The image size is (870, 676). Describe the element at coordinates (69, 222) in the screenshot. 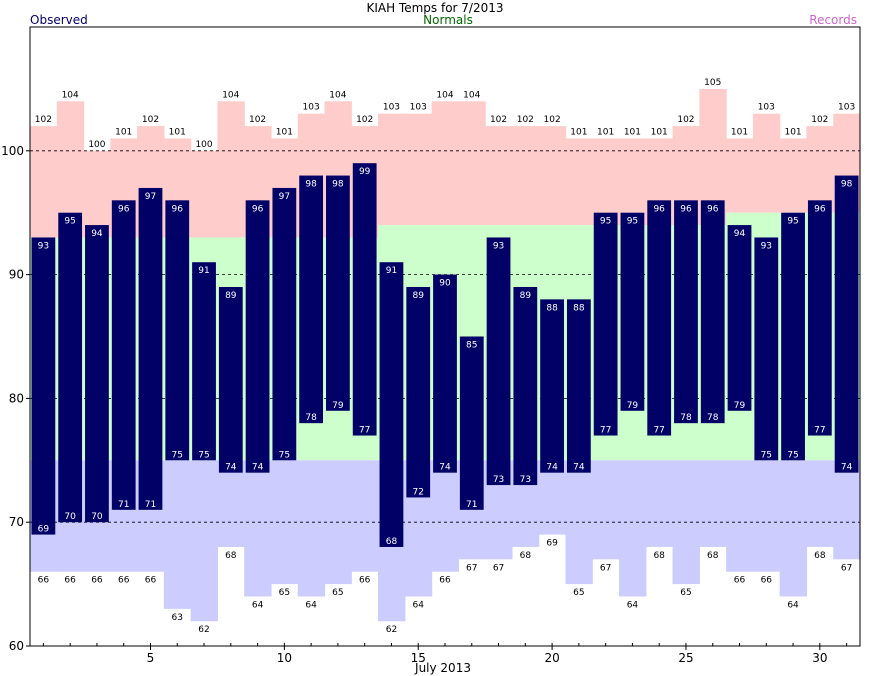

I see `observed-high-label: 95` at that location.